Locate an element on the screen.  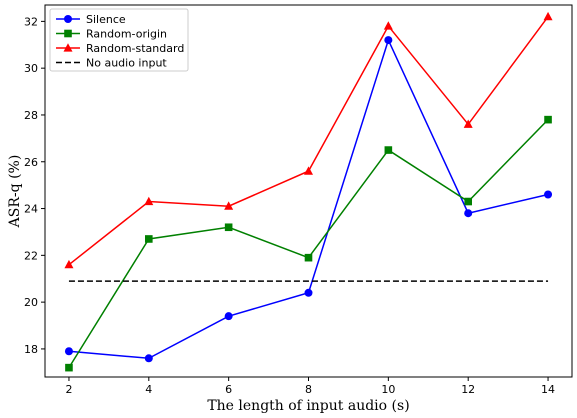
y-tick-label: 20 is located at coordinates (31, 302).